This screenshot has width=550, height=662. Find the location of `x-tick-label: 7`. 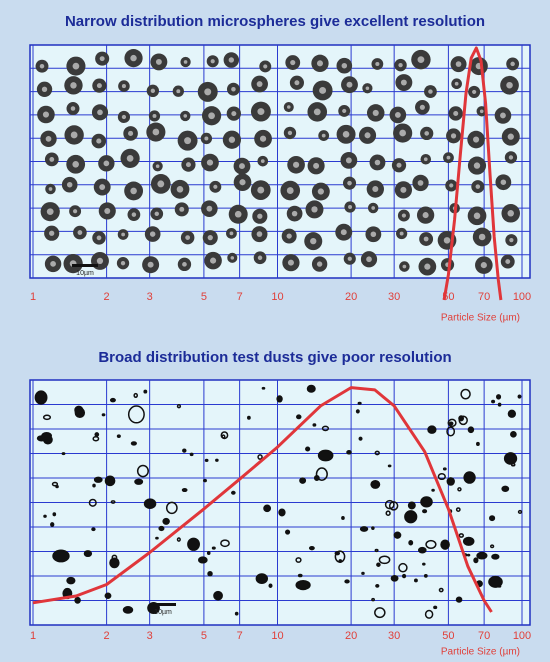

x-tick-label: 7 is located at coordinates (240, 297).